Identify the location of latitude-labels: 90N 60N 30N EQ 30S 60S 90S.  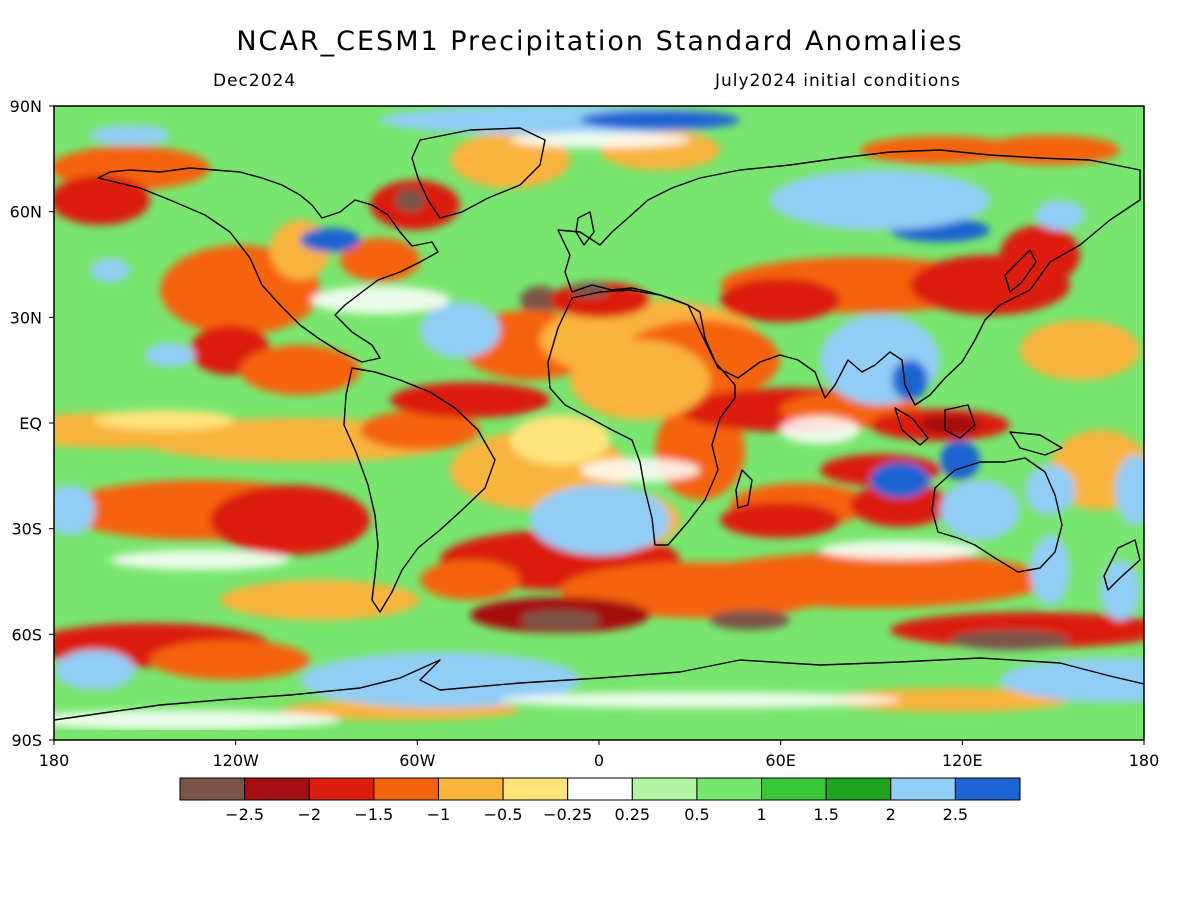
(26, 423).